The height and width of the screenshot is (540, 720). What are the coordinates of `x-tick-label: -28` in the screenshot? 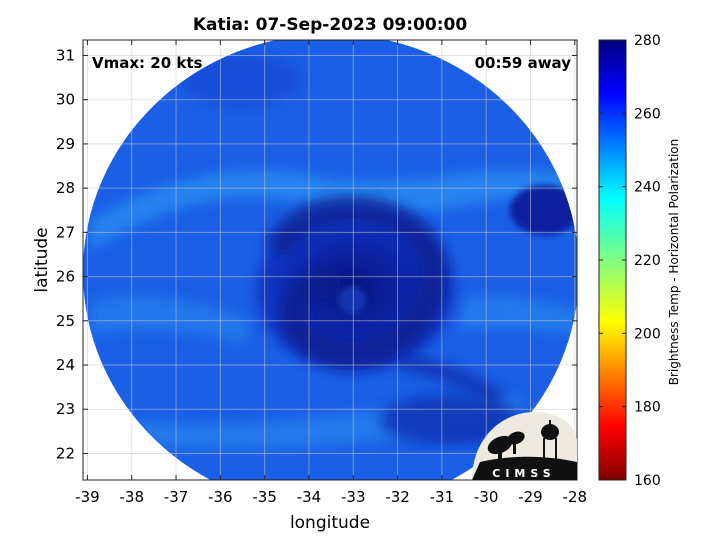 It's located at (575, 497).